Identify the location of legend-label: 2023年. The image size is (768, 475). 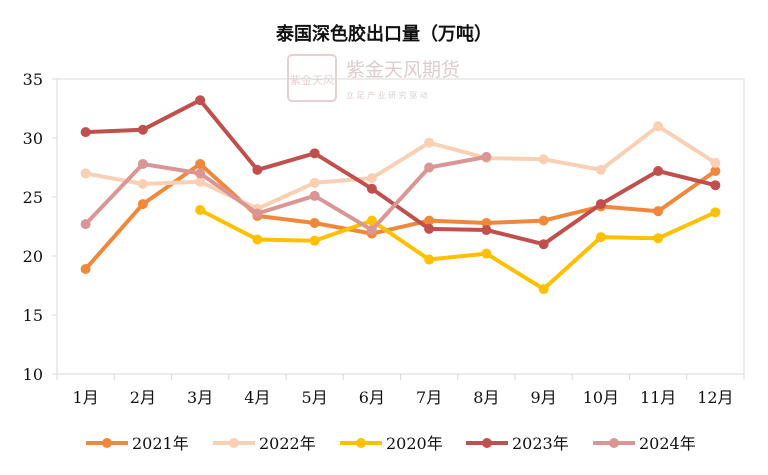
(540, 443).